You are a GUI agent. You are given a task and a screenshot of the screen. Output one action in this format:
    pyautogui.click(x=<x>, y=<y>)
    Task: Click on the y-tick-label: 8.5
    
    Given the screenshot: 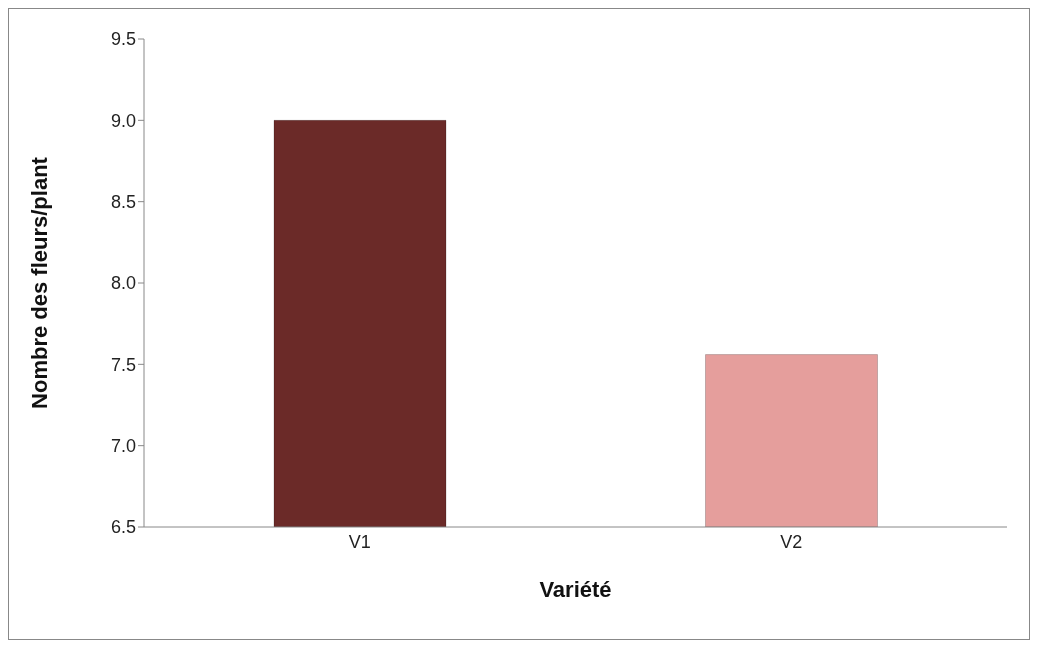 What is the action you would take?
    pyautogui.click(x=123, y=202)
    